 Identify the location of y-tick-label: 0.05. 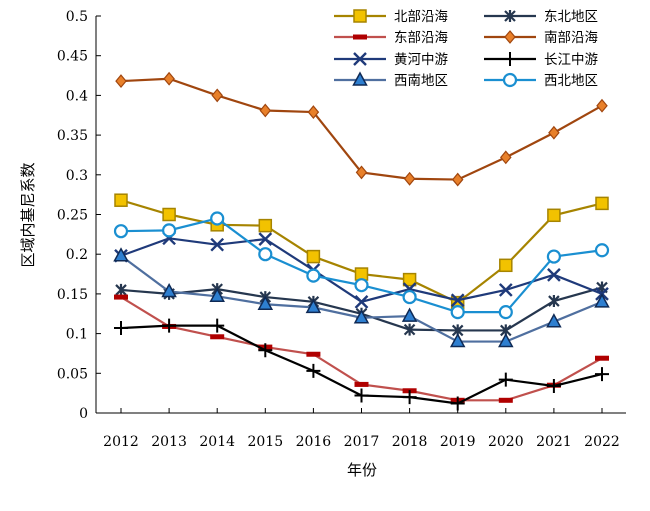
(72, 374).